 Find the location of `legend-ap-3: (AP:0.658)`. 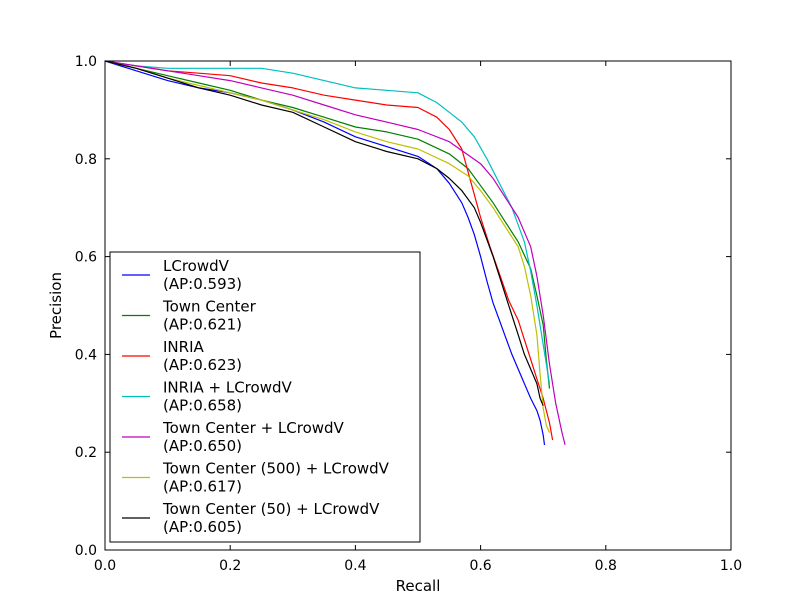

legend-ap-3: (AP:0.658) is located at coordinates (202, 406).